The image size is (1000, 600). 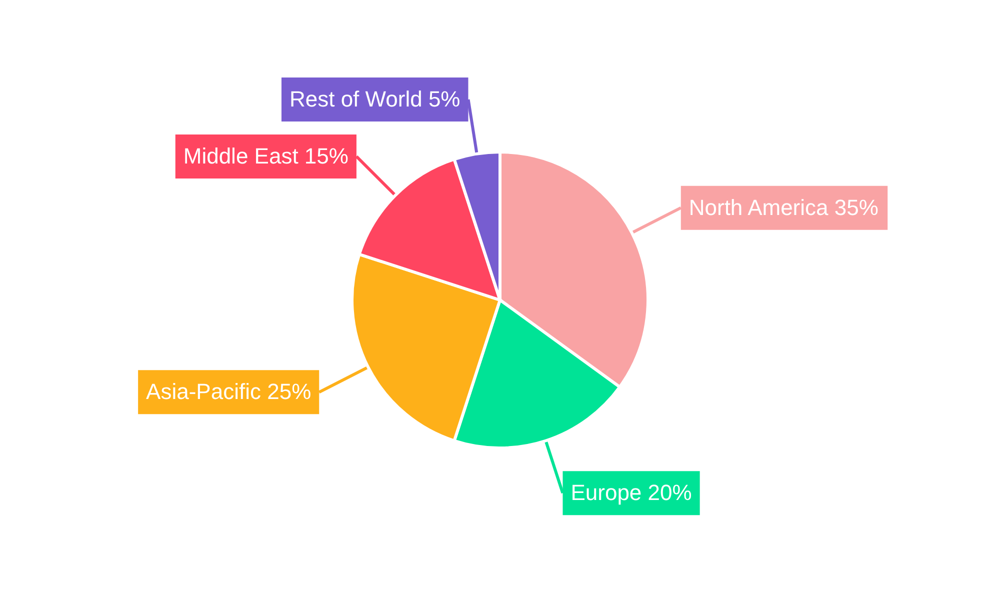 What do you see at coordinates (783, 207) in the screenshot?
I see `slice-label: North America 35%` at bounding box center [783, 207].